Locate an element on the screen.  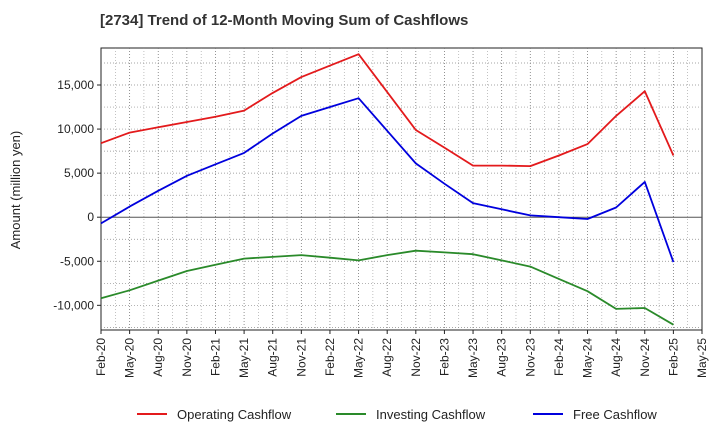
operating-cashflow-legend-label: Operating Cashflow is located at coordinates (234, 414).